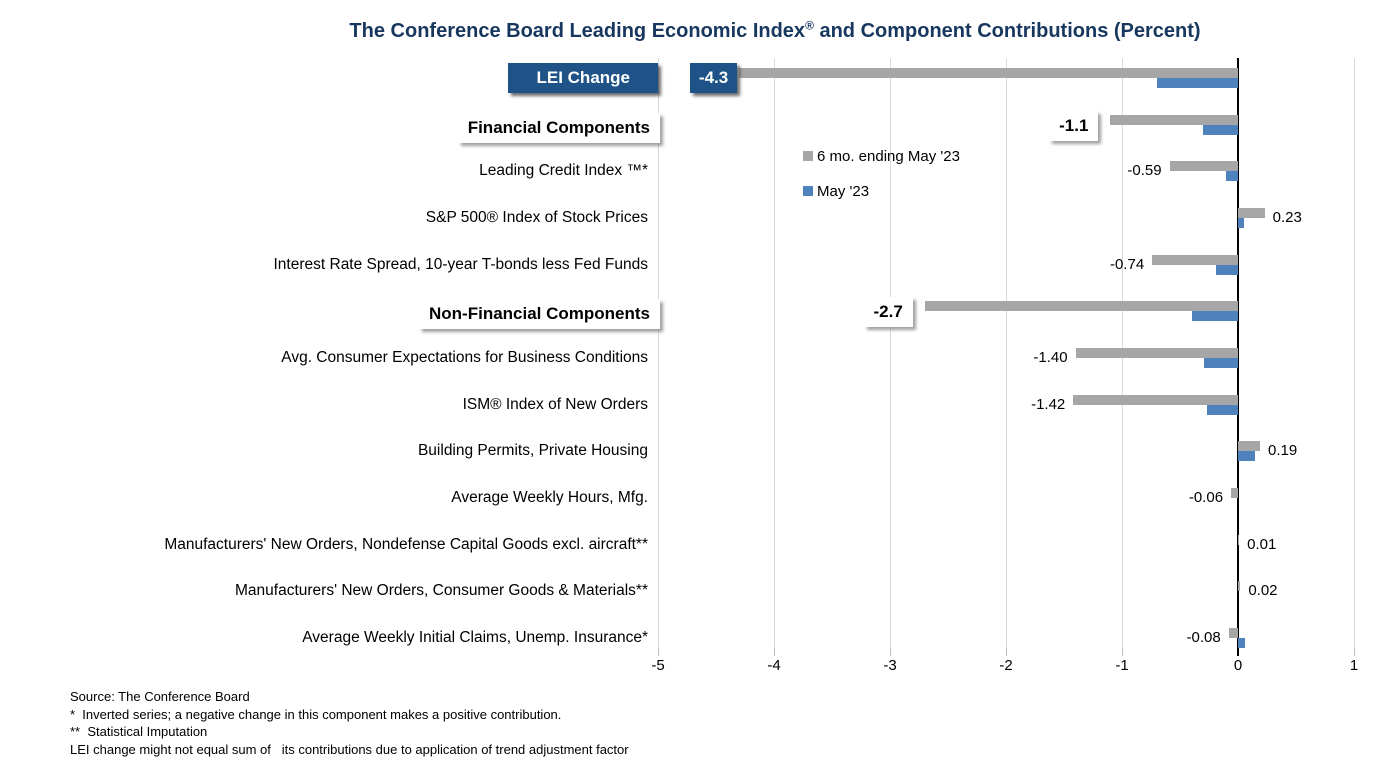 The width and height of the screenshot is (1380, 763). What do you see at coordinates (1287, 217) in the screenshot?
I see `value-label: 0.23` at bounding box center [1287, 217].